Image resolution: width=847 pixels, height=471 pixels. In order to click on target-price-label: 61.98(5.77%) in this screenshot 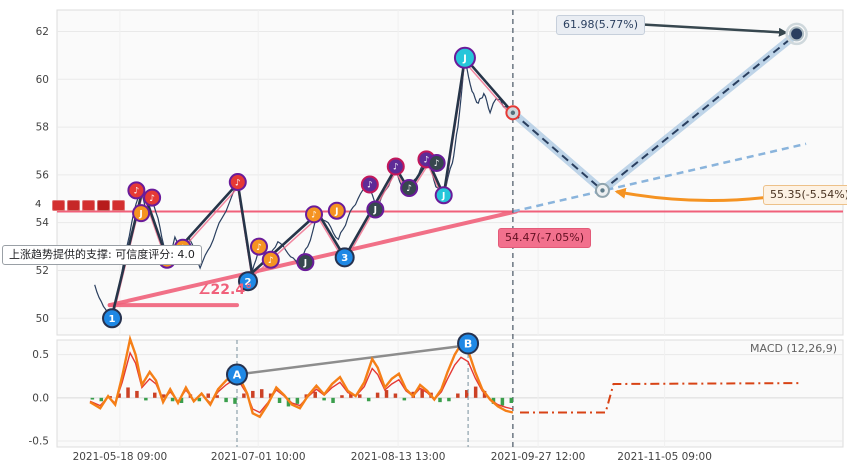, I will do `click(601, 25)`.